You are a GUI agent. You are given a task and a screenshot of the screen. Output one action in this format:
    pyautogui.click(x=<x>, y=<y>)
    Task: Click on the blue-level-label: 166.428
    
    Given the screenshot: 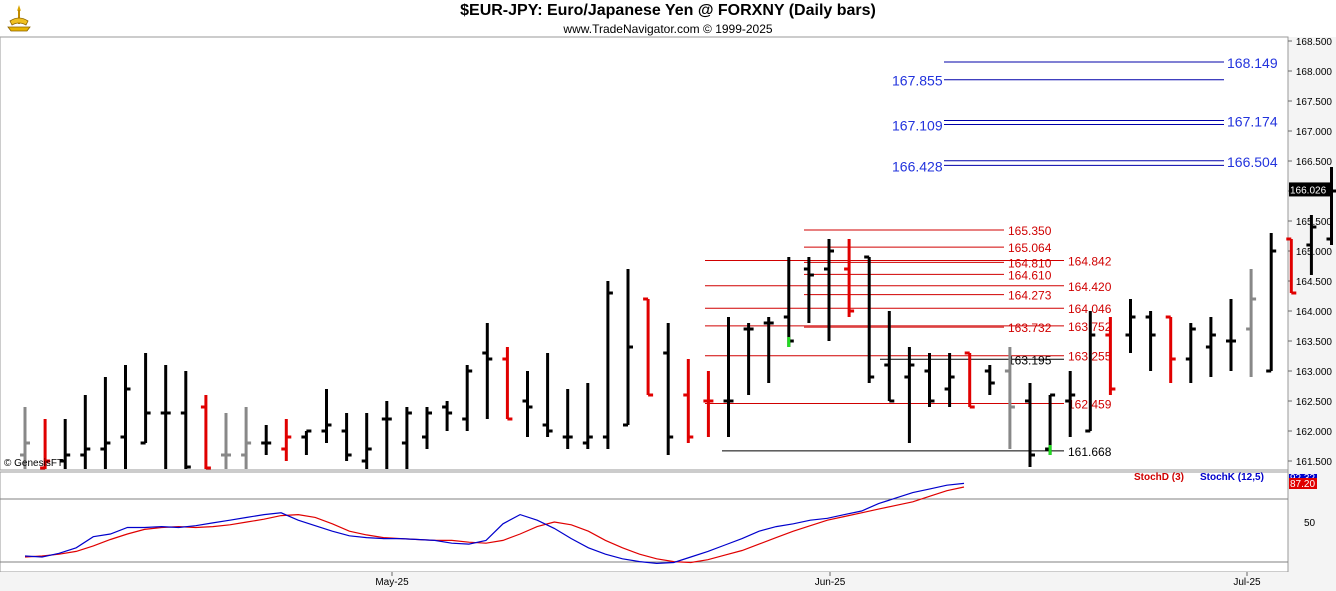 What is the action you would take?
    pyautogui.click(x=917, y=166)
    